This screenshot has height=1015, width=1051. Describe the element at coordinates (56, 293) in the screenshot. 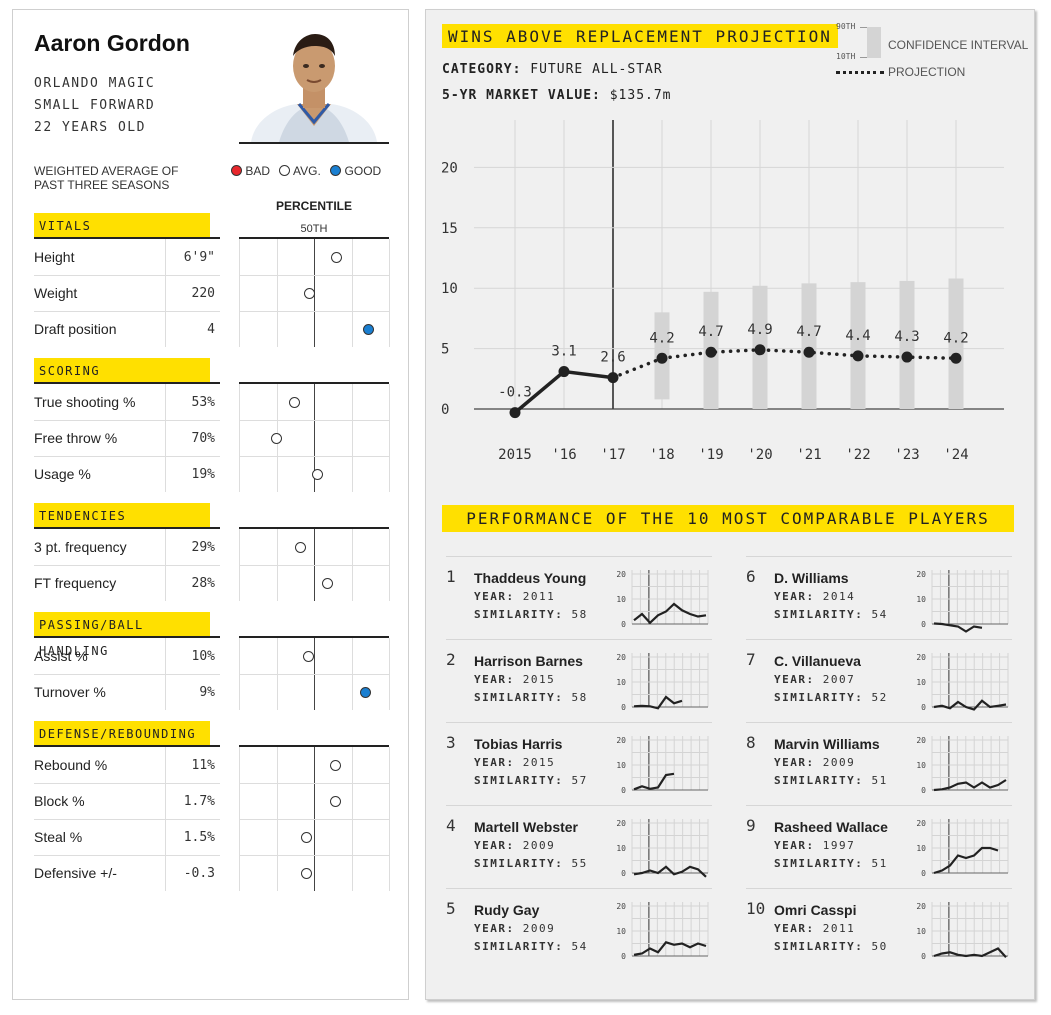

I see `stat-label: Weight` at that location.